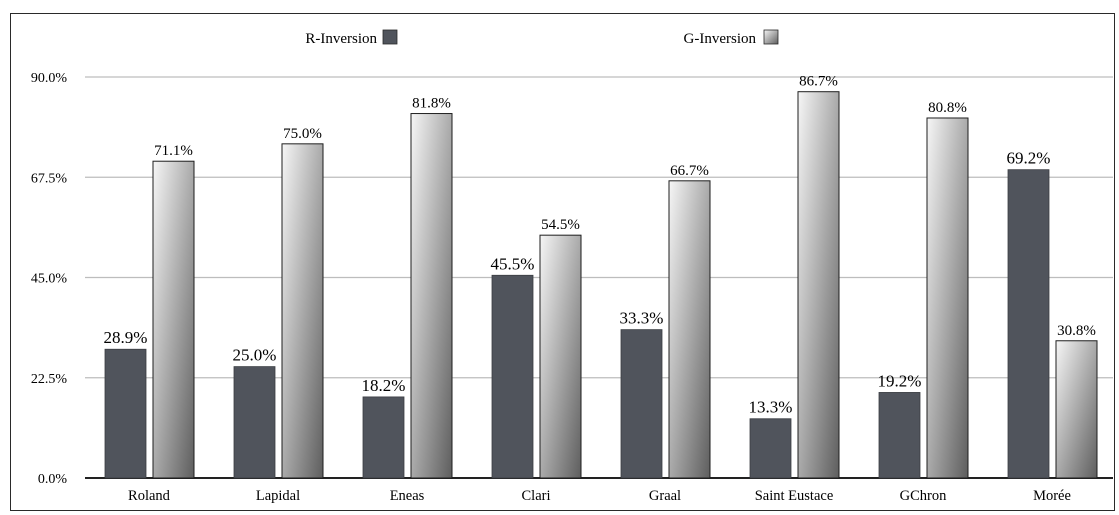 The height and width of the screenshot is (515, 1119). I want to click on data-label-g-inversion: 30.8%, so click(1076, 331).